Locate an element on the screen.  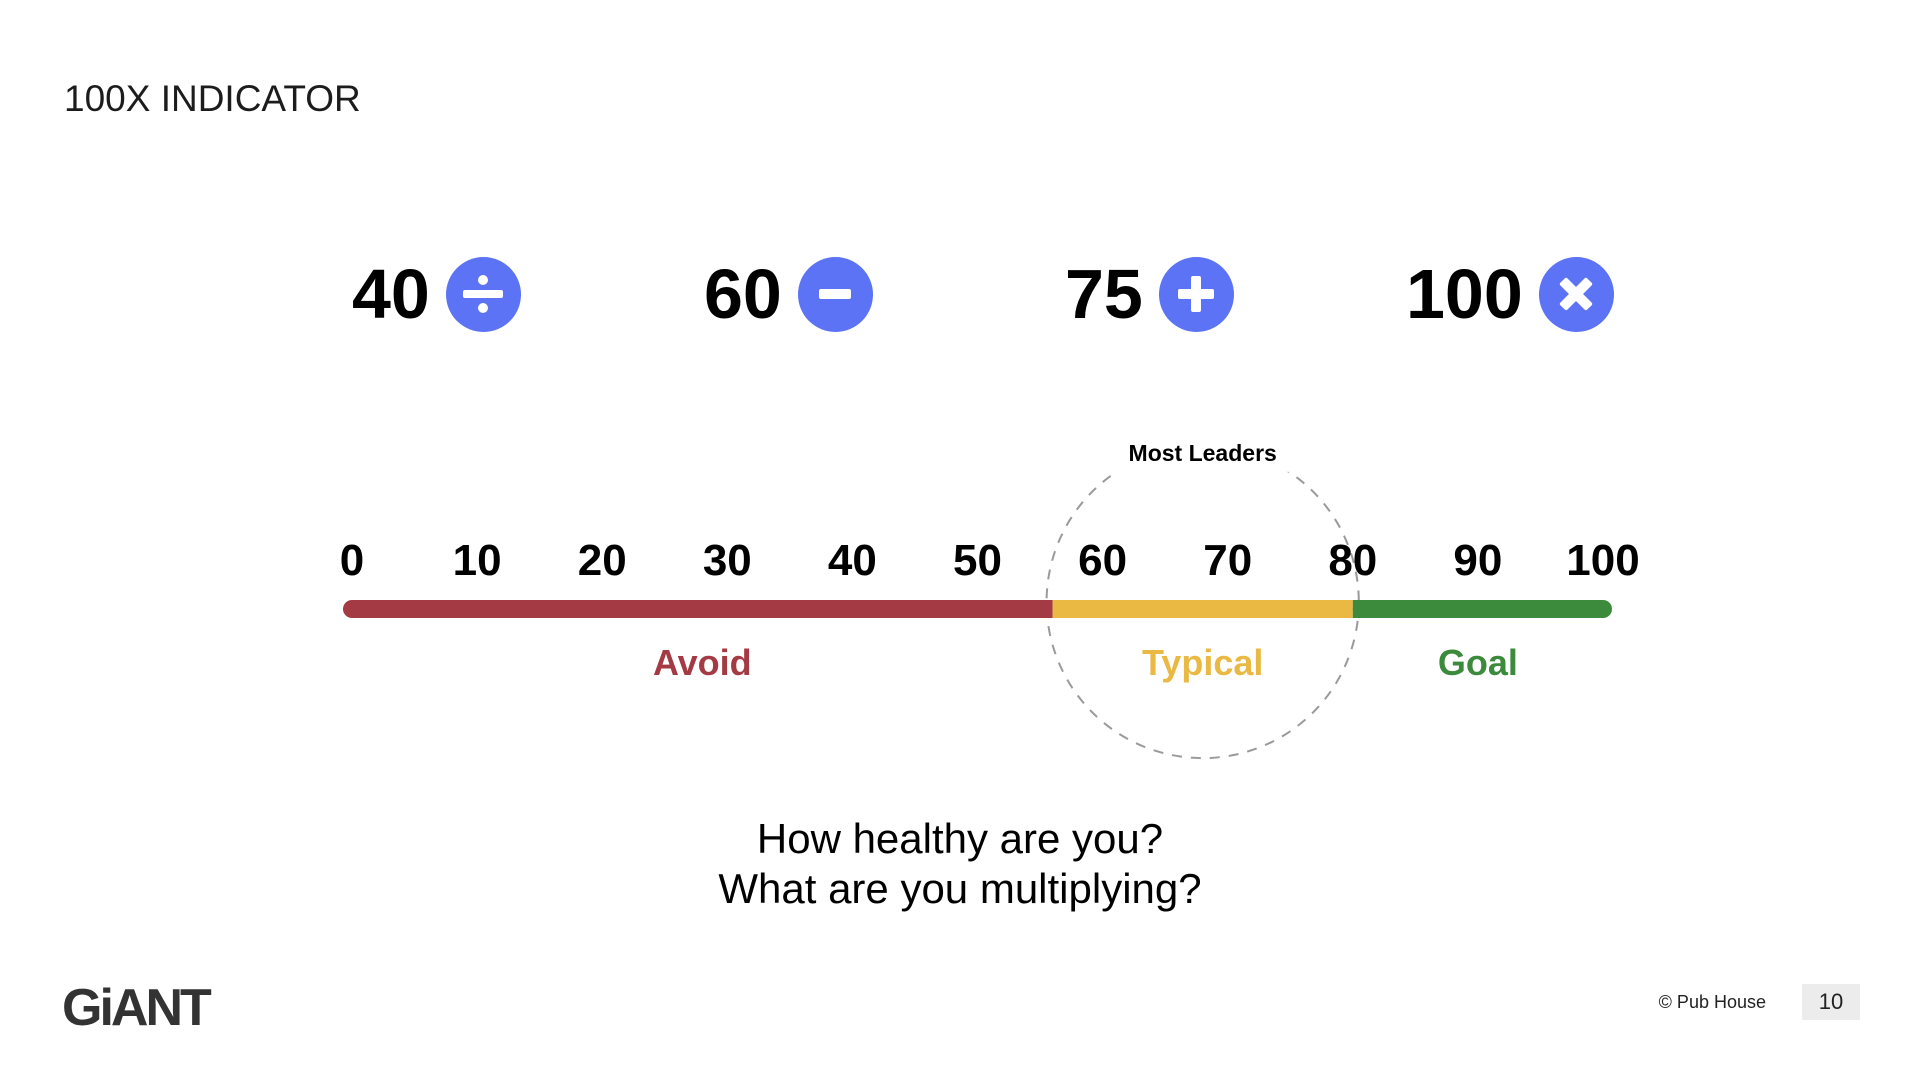
scale-ticks: 0 10 20 30 40 50 60 70 80 90 100 is located at coordinates (990, 560).